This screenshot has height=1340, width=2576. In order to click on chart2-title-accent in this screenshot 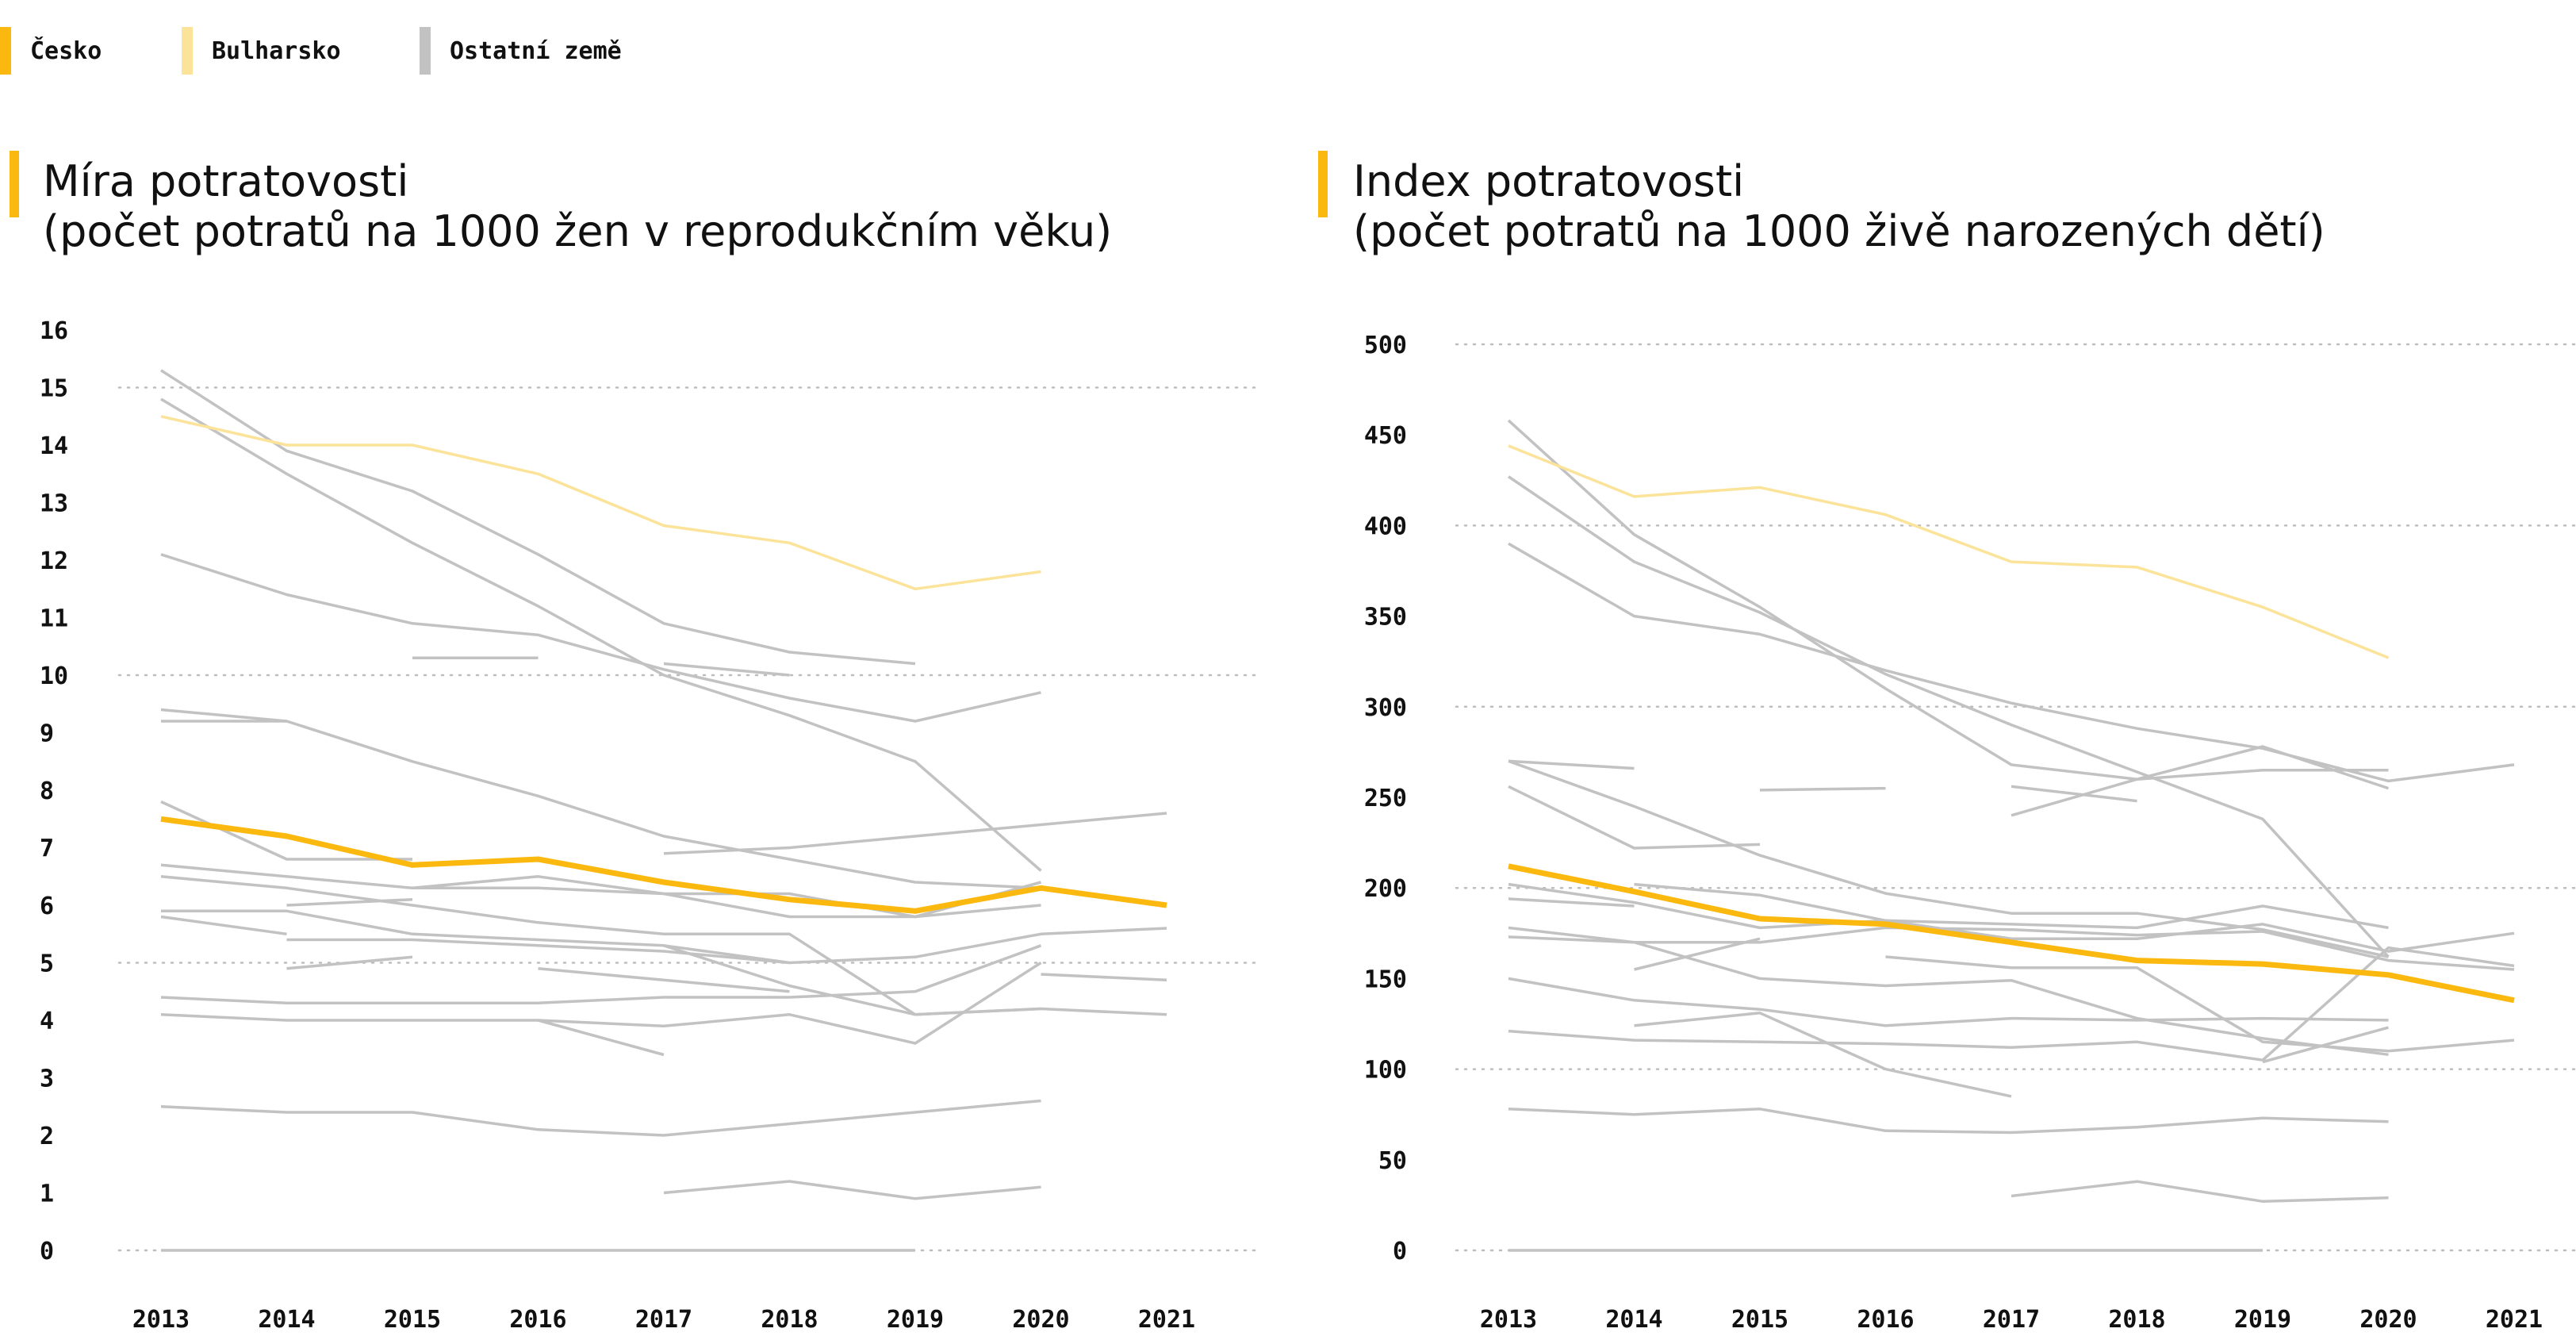, I will do `click(1323, 184)`.